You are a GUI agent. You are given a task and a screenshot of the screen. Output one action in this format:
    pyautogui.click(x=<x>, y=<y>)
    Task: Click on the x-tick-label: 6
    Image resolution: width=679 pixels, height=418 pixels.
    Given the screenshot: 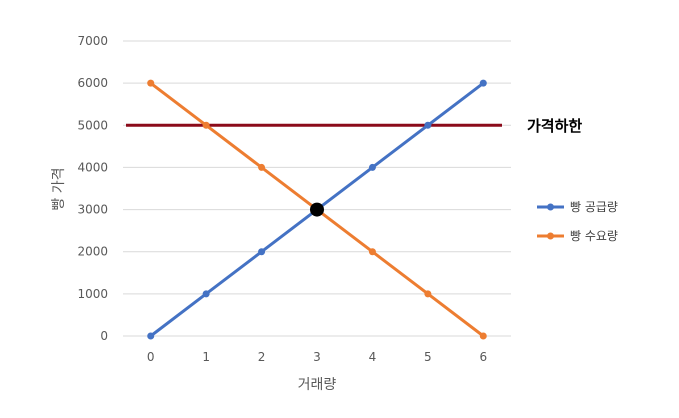 What is the action you would take?
    pyautogui.click(x=483, y=357)
    